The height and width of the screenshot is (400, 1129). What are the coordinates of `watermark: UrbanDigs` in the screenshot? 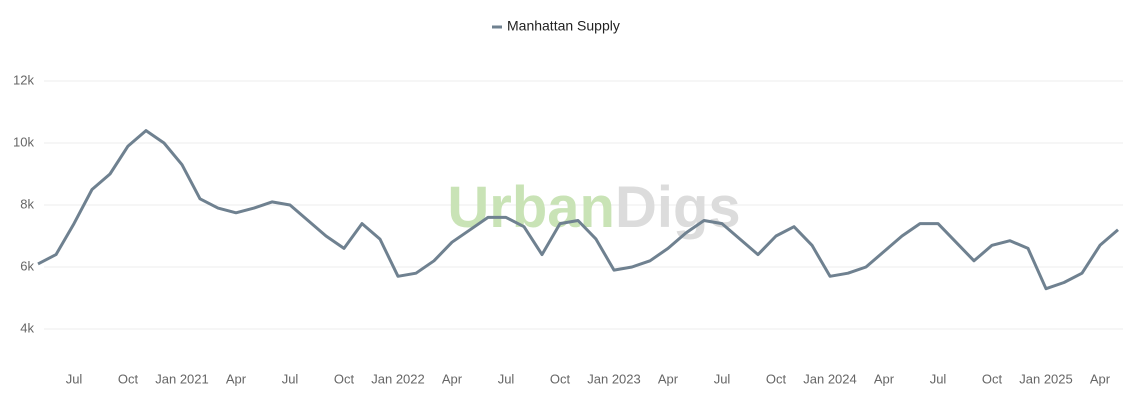 It's located at (593, 207).